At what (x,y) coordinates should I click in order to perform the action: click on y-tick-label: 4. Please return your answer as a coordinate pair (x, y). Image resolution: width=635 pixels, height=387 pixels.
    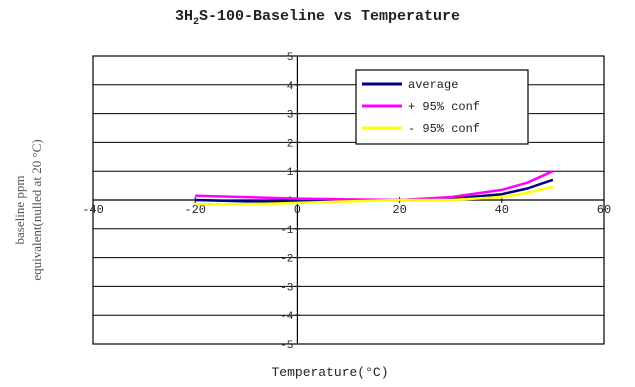
    Looking at the image, I should click on (290, 87).